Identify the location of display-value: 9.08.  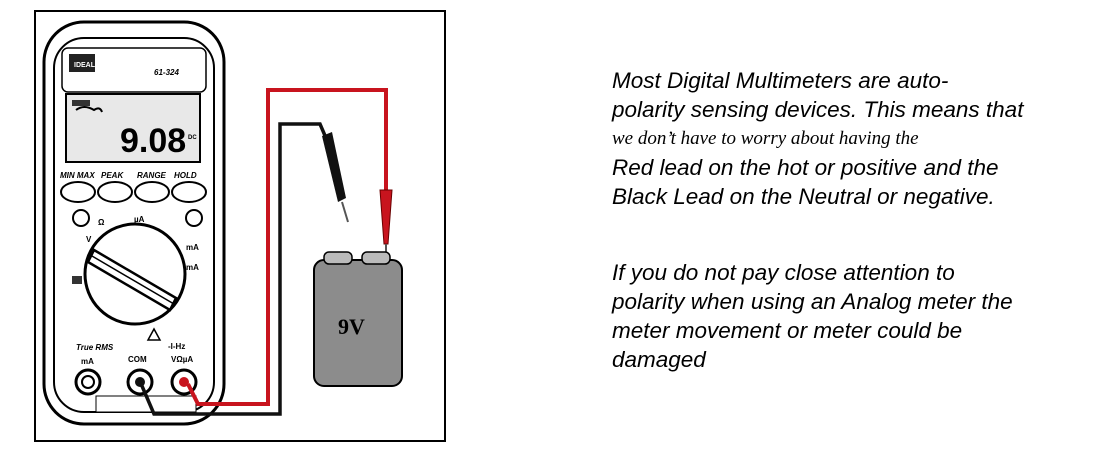
(153, 141).